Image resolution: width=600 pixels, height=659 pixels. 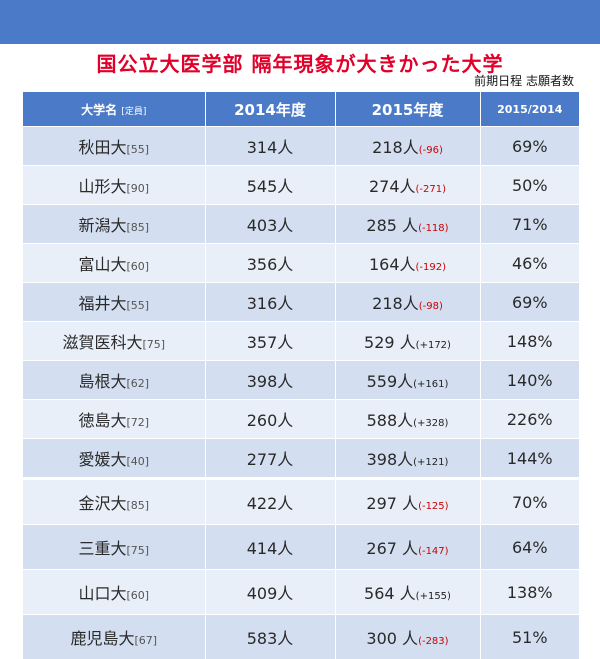 I want to click on applicants-2014: 545人, so click(x=270, y=185).